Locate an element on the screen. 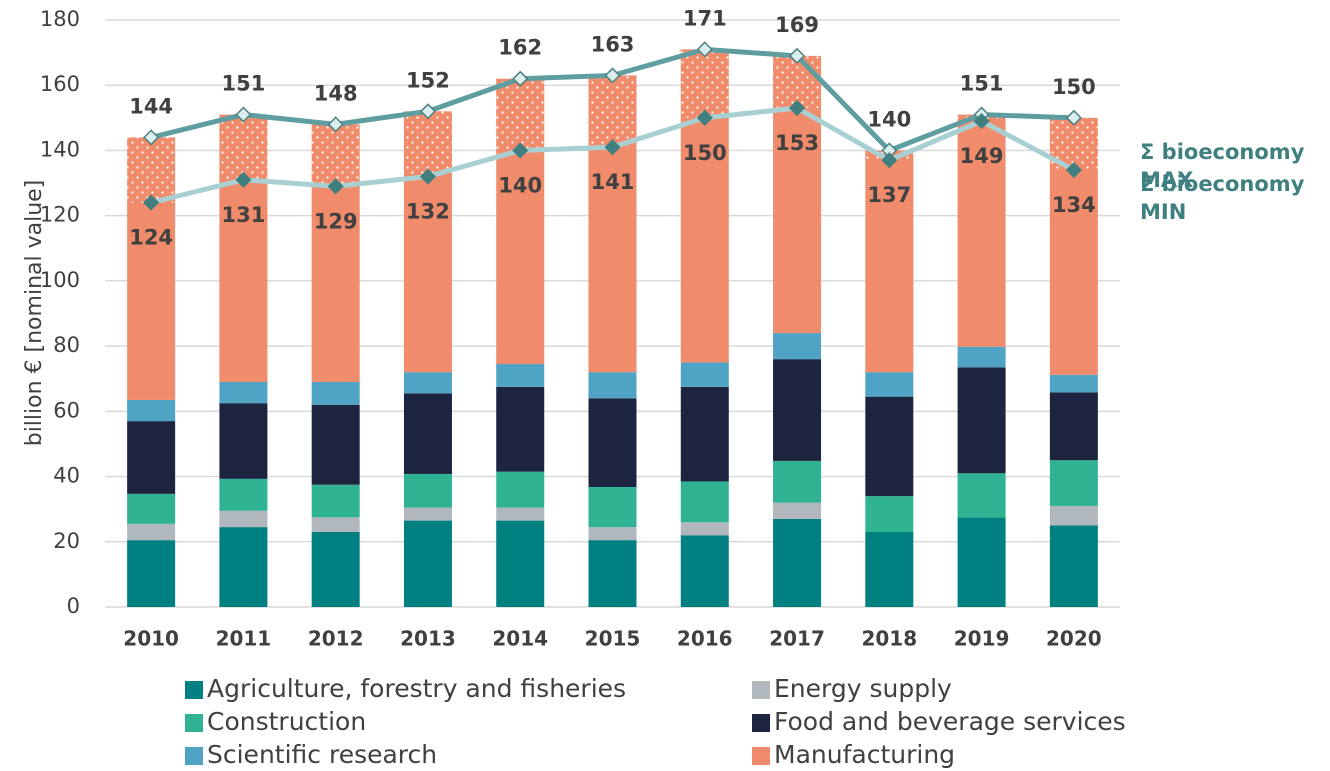  y-tick-label: 120 is located at coordinates (60, 215).